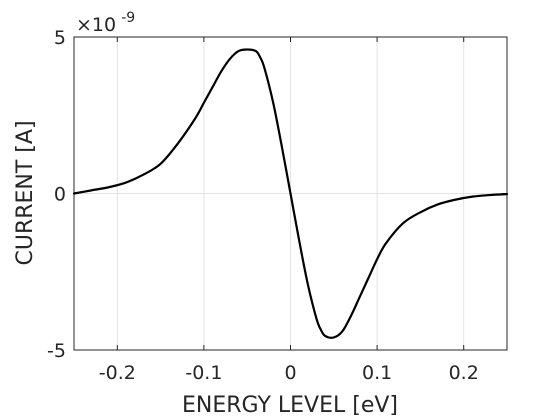 The width and height of the screenshot is (560, 420). Describe the element at coordinates (117, 373) in the screenshot. I see `x-tick-label: -0.2` at that location.